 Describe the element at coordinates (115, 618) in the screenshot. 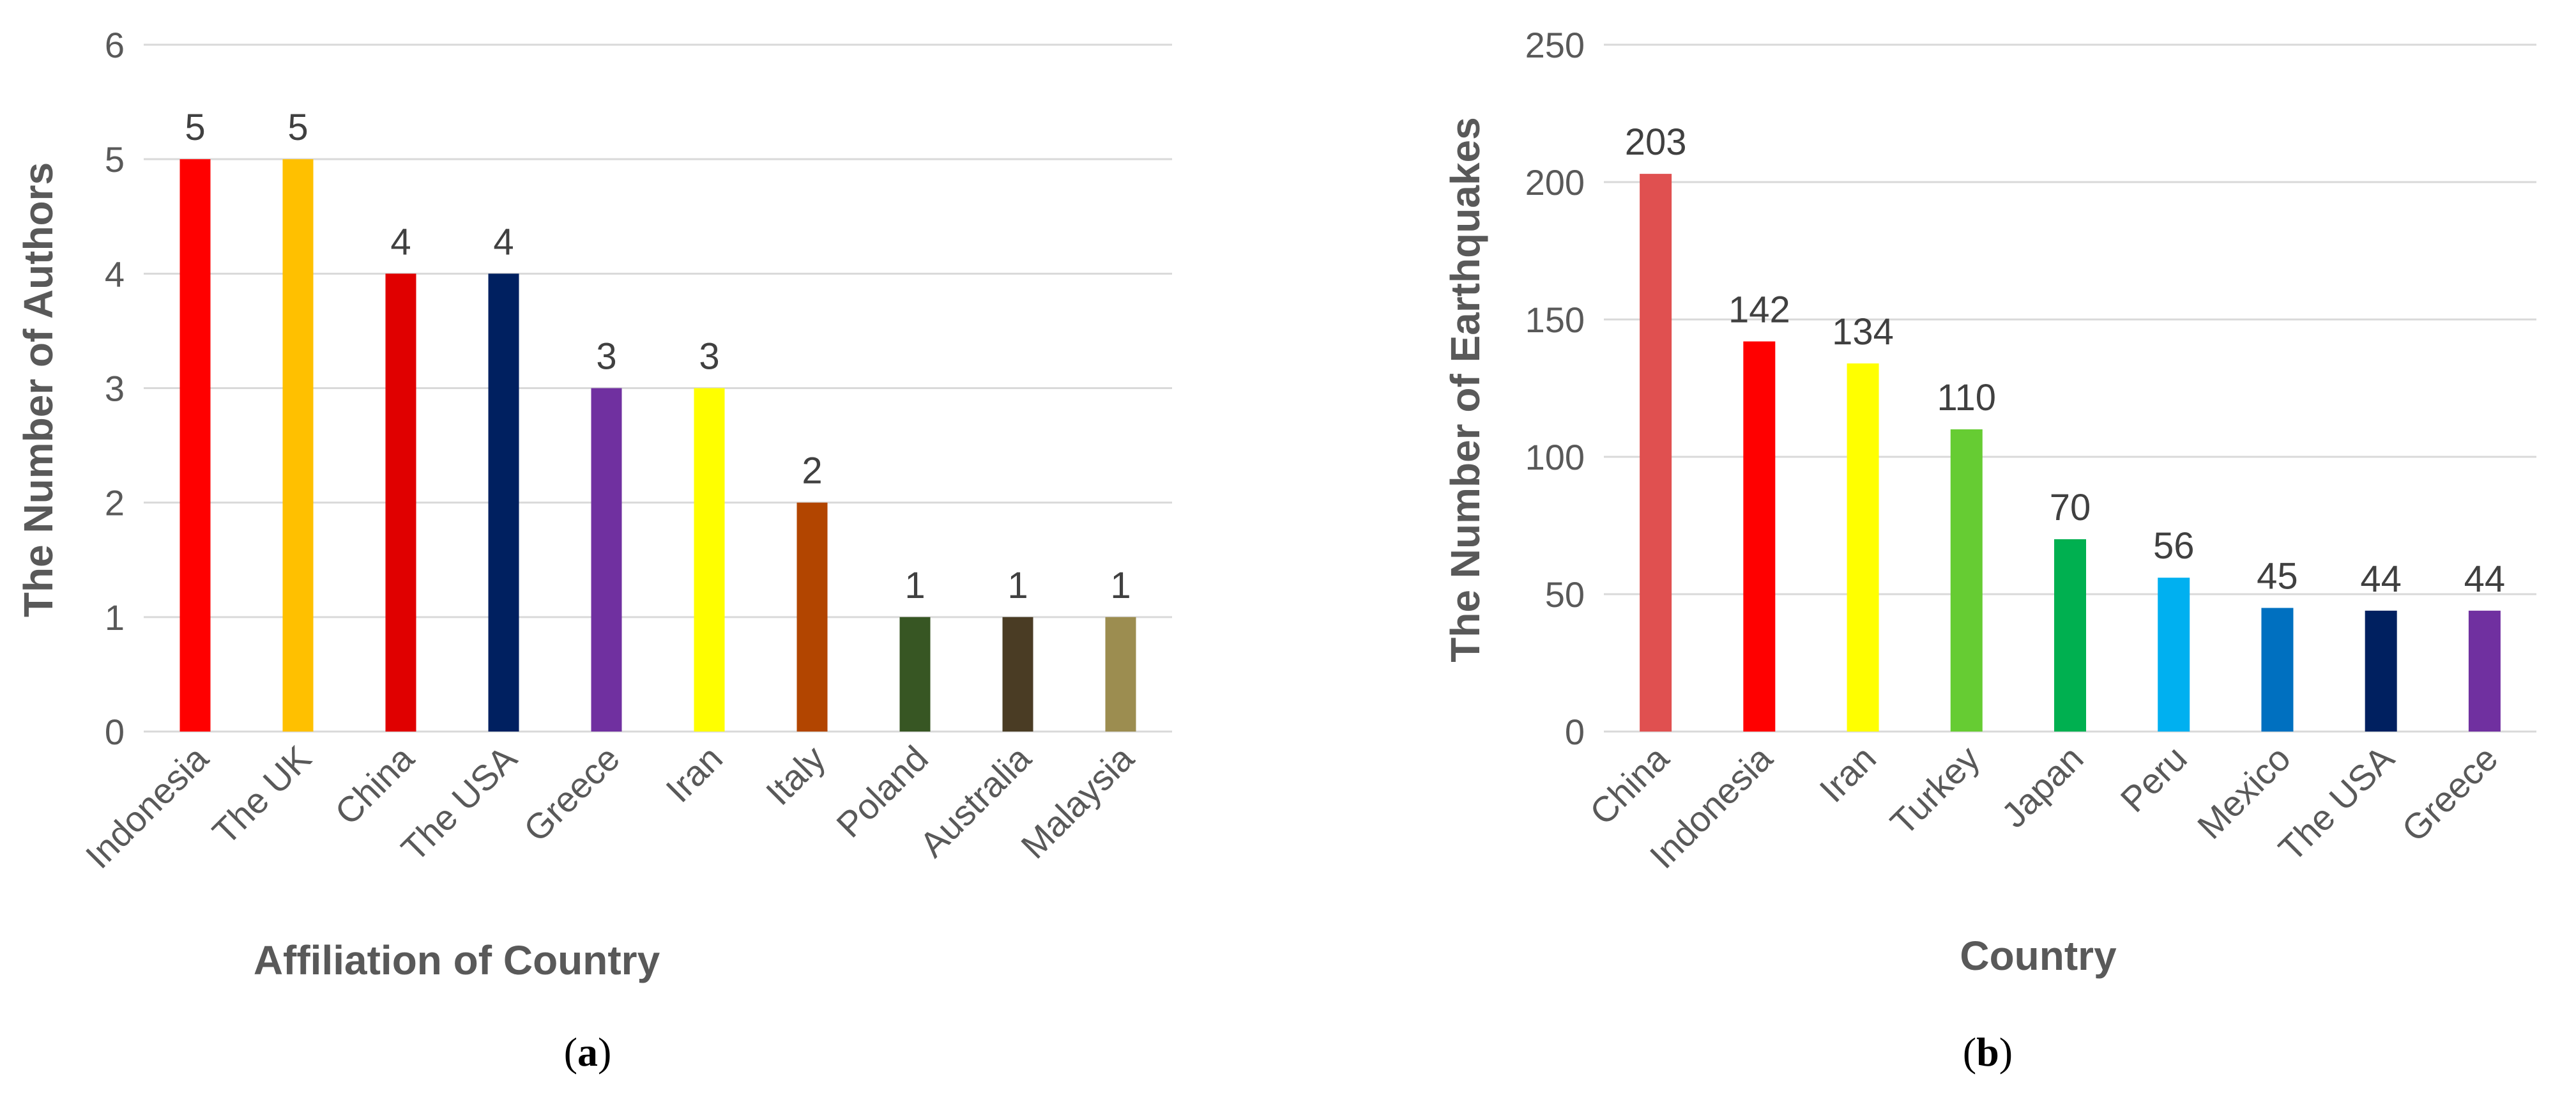

I see `y-tick-label: 1` at that location.